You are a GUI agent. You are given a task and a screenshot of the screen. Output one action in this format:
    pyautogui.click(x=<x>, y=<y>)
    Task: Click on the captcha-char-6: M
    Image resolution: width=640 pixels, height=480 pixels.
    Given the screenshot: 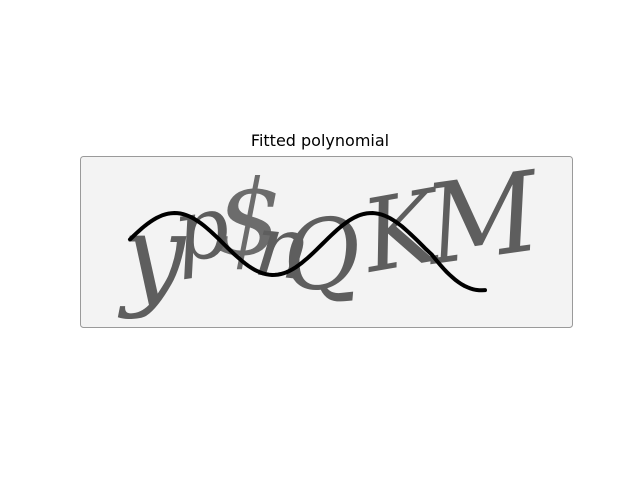 What is the action you would take?
    pyautogui.click(x=483, y=223)
    